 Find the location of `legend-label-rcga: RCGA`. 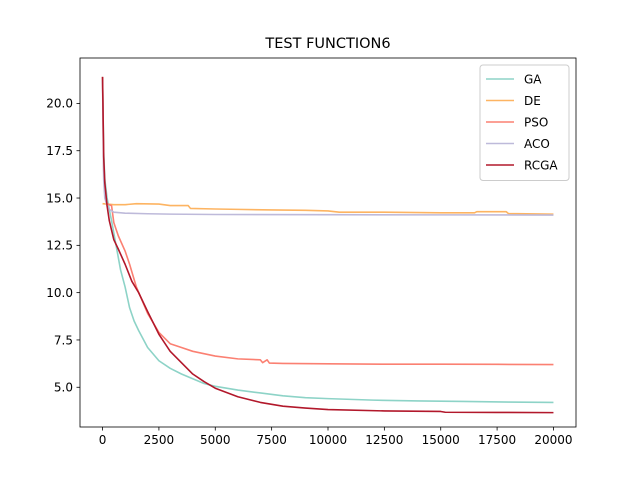

legend-label-rcga: RCGA is located at coordinates (541, 165).